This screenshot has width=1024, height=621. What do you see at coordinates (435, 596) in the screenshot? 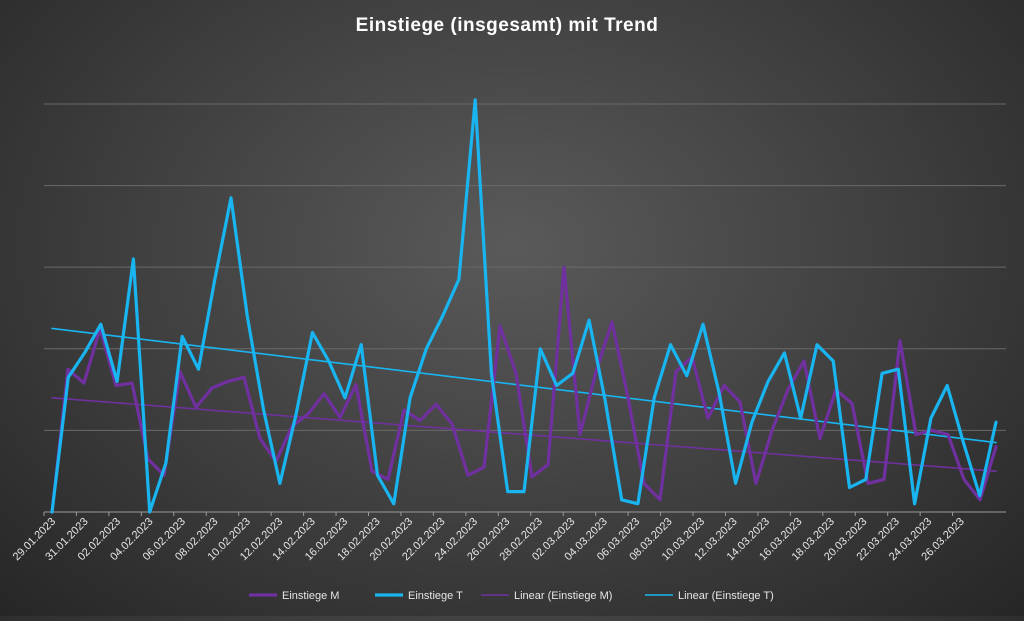
I see `legend-label: Einstiege T` at bounding box center [435, 596].